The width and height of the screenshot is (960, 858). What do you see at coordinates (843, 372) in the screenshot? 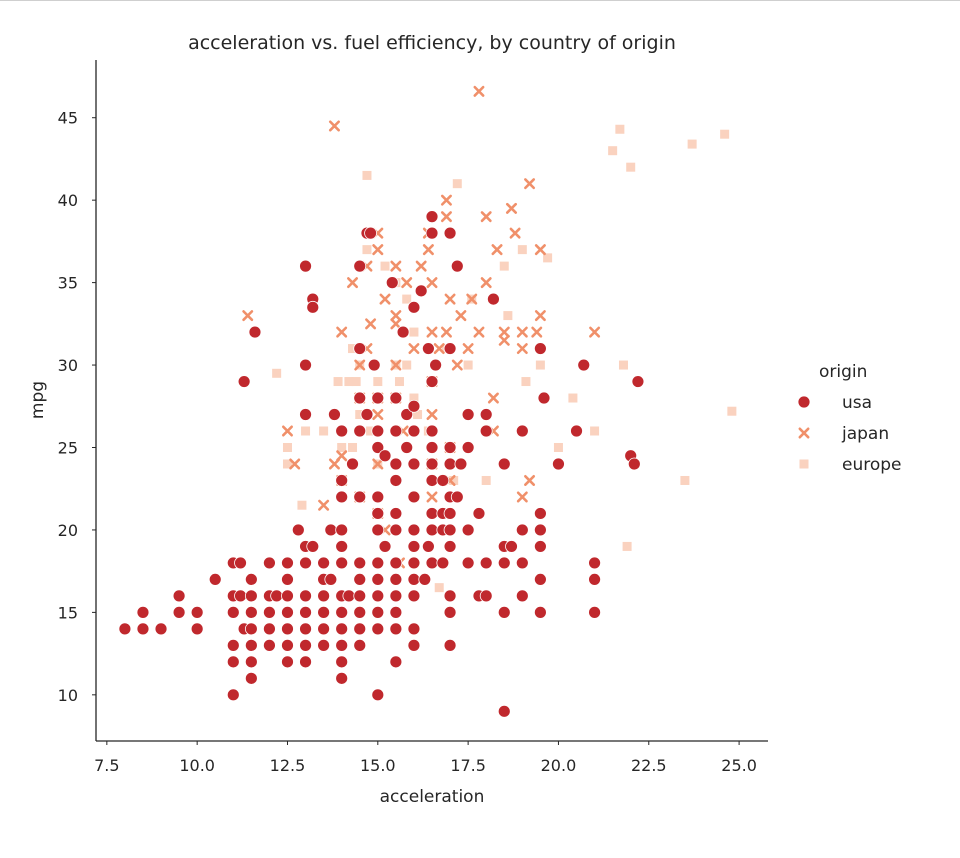
I see `legend-title: origin` at bounding box center [843, 372].